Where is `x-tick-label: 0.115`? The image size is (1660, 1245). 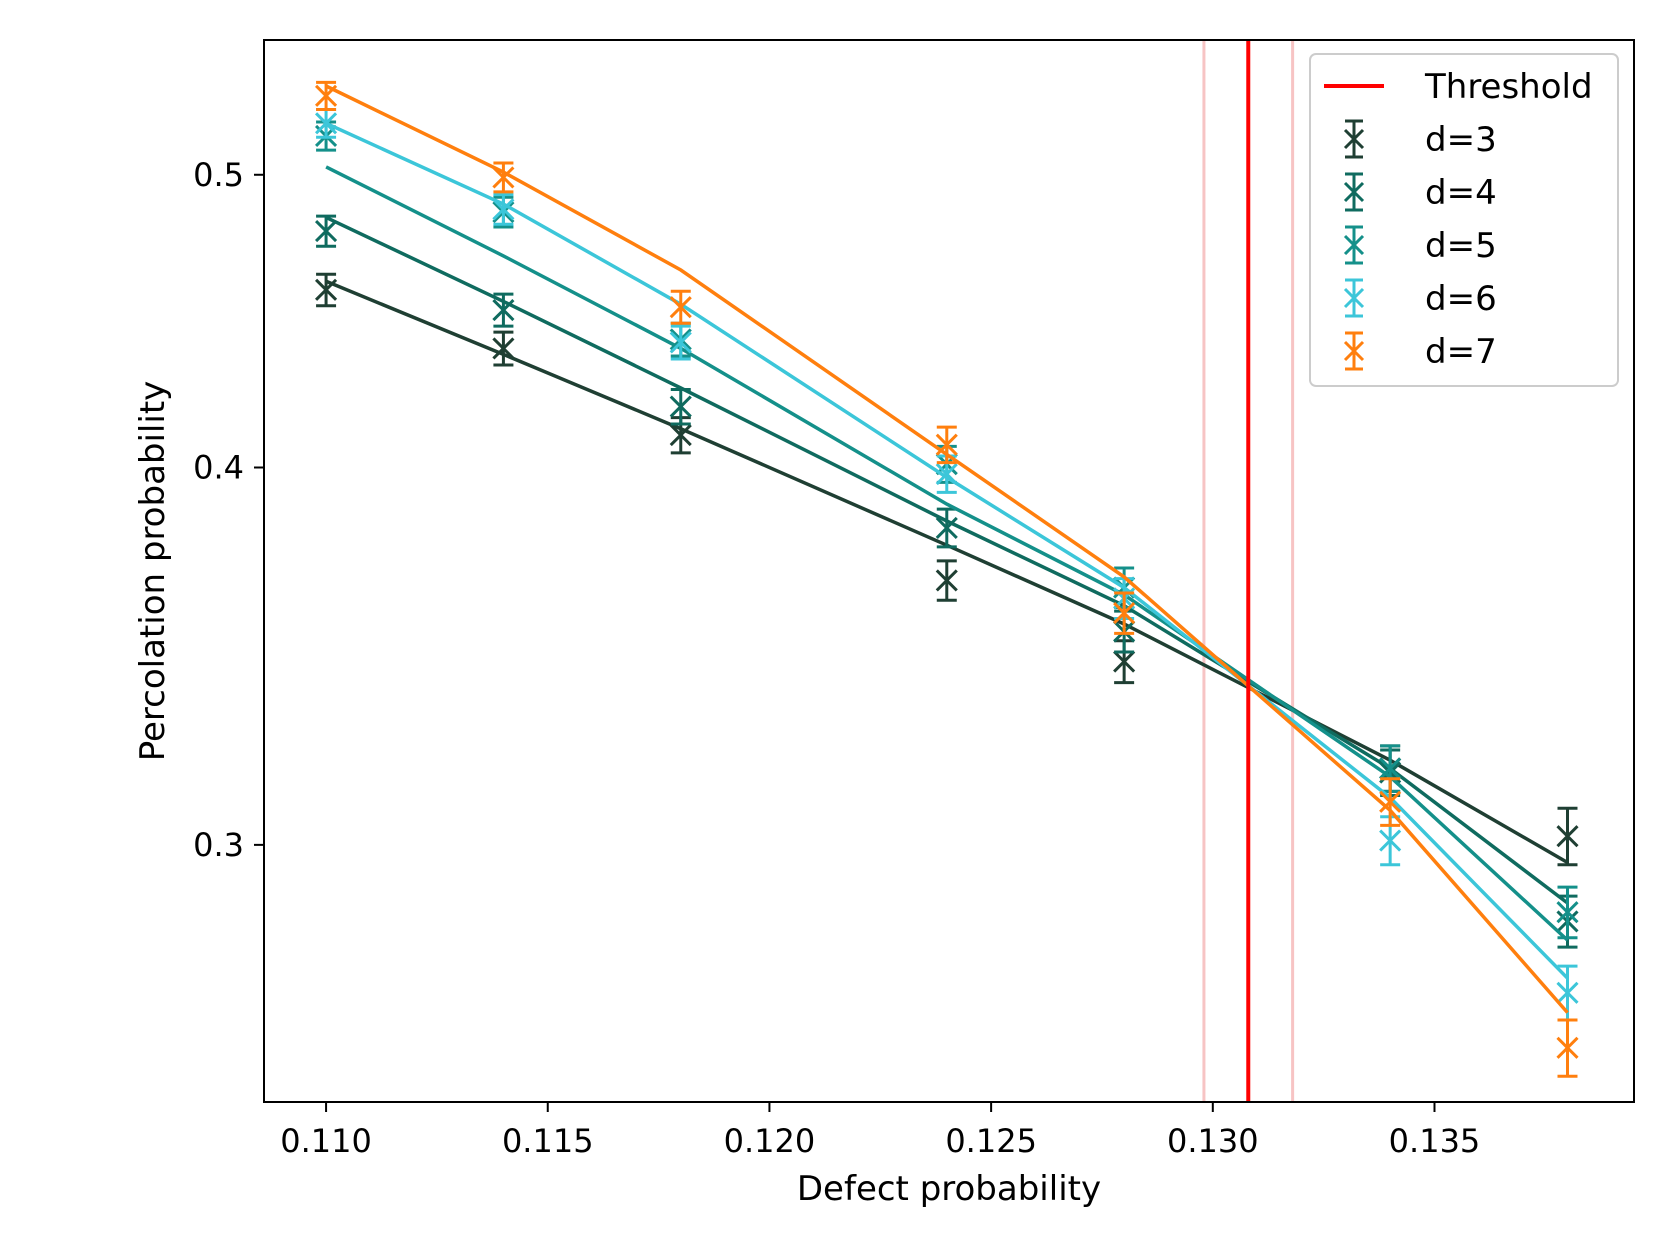
x-tick-label: 0.115 is located at coordinates (548, 1141).